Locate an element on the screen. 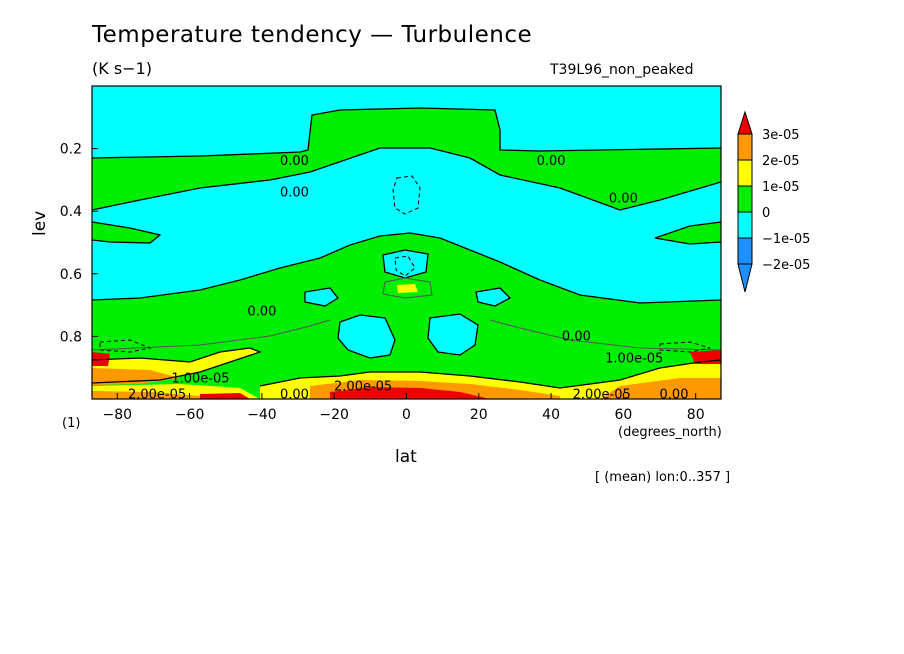 The image size is (904, 654). colorbar-label: 0 is located at coordinates (766, 213).